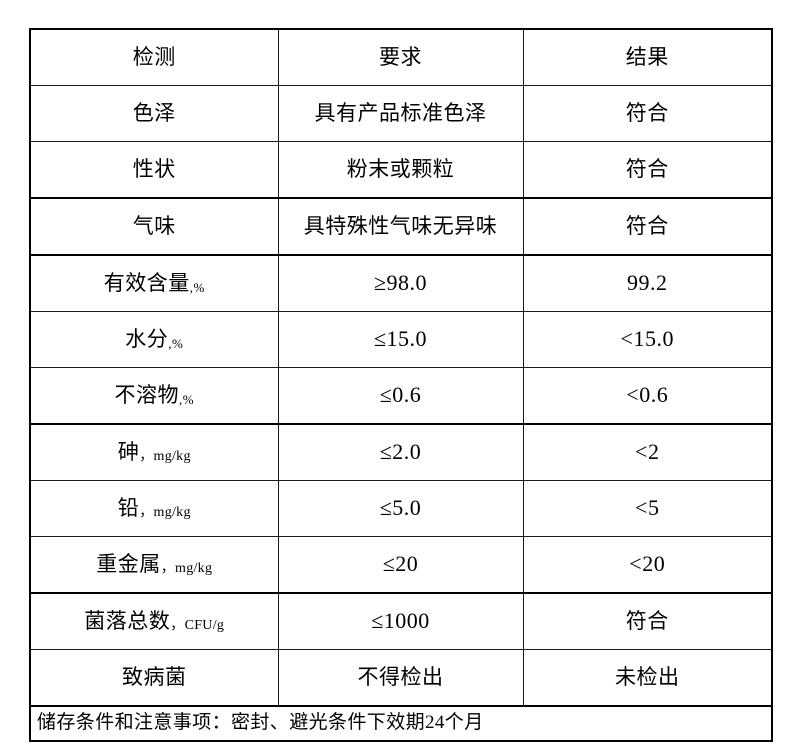 This screenshot has width=800, height=750. I want to click on cell-requirement: ≤20, so click(400, 565).